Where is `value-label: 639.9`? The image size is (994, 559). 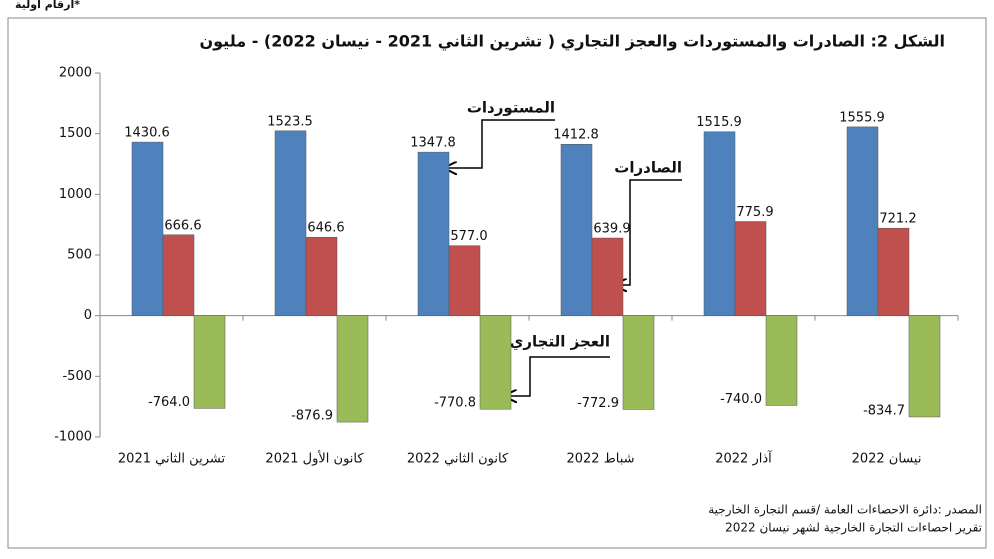 value-label: 639.9 is located at coordinates (611, 229).